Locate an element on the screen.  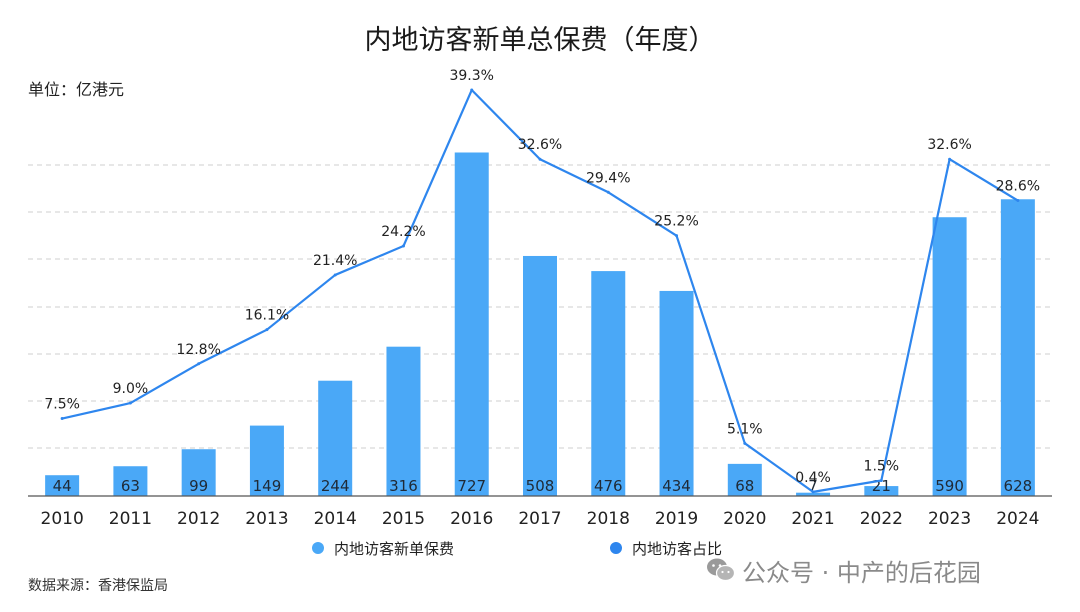
x-tick-label: 2016 is located at coordinates (471, 519).